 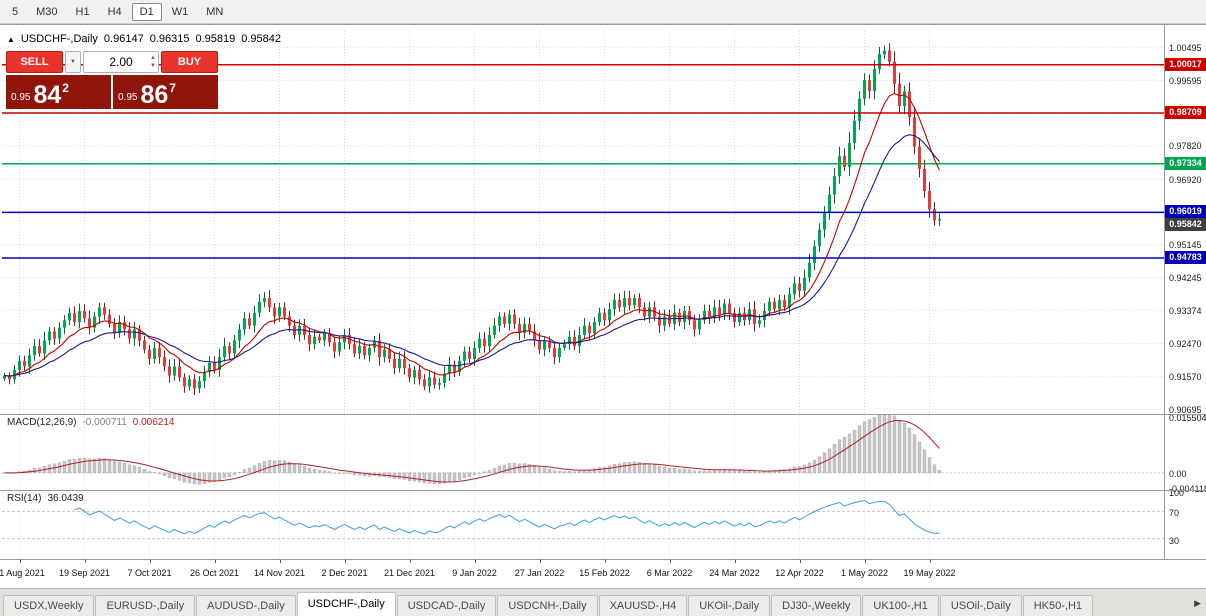 What do you see at coordinates (154, 95) in the screenshot?
I see `ask-price-big-digits: 86` at bounding box center [154, 95].